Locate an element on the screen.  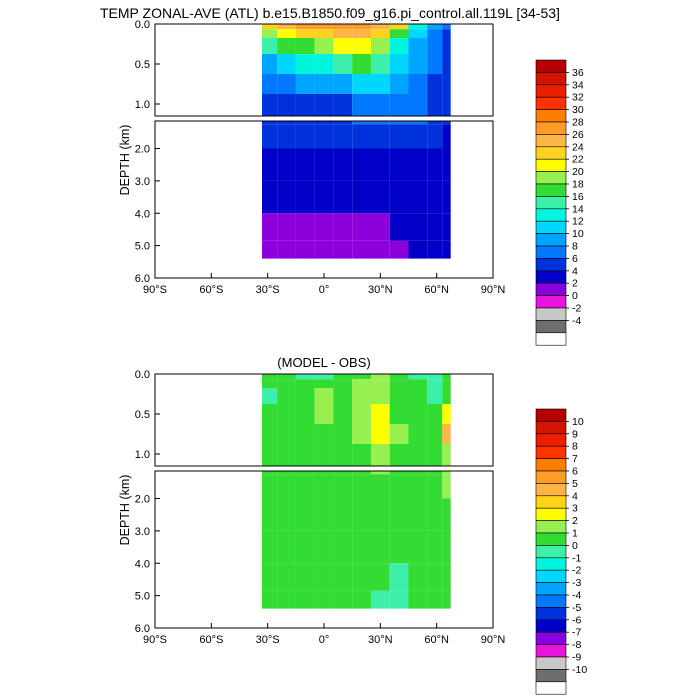
colorbar-label: 26 is located at coordinates (578, 135).